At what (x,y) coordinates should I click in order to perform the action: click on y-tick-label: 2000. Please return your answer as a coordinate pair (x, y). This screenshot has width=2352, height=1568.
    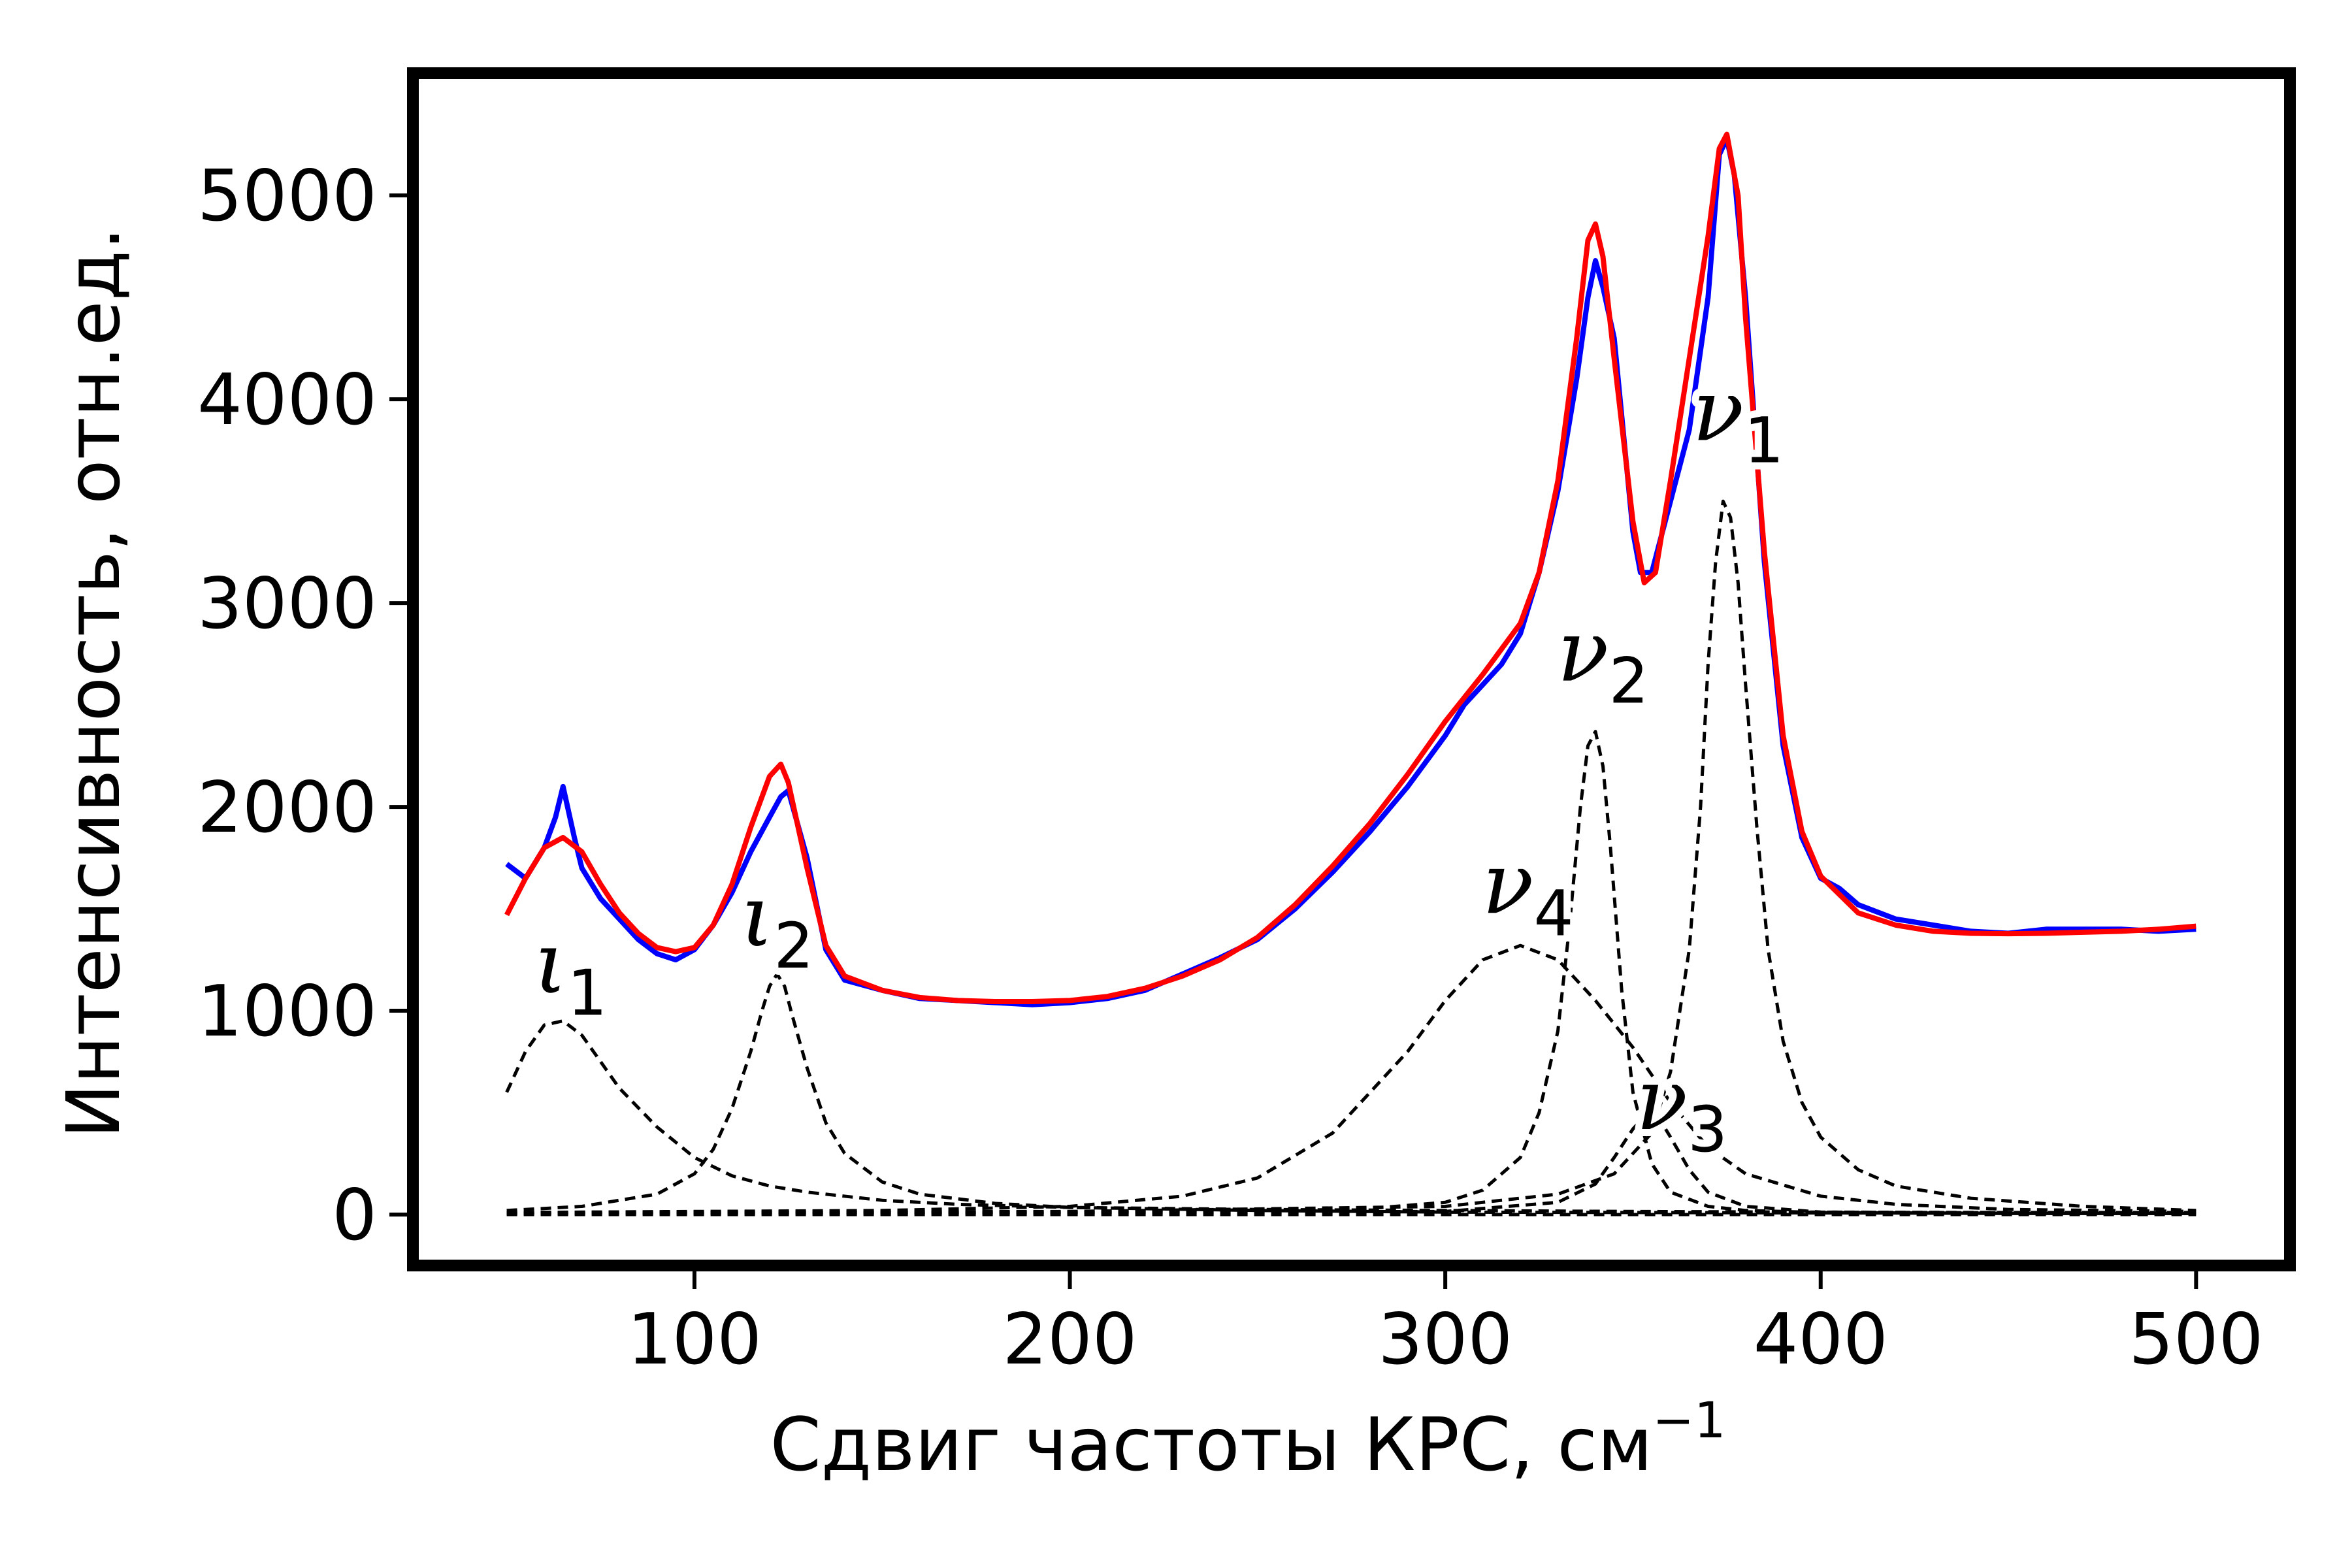
    Looking at the image, I should click on (287, 808).